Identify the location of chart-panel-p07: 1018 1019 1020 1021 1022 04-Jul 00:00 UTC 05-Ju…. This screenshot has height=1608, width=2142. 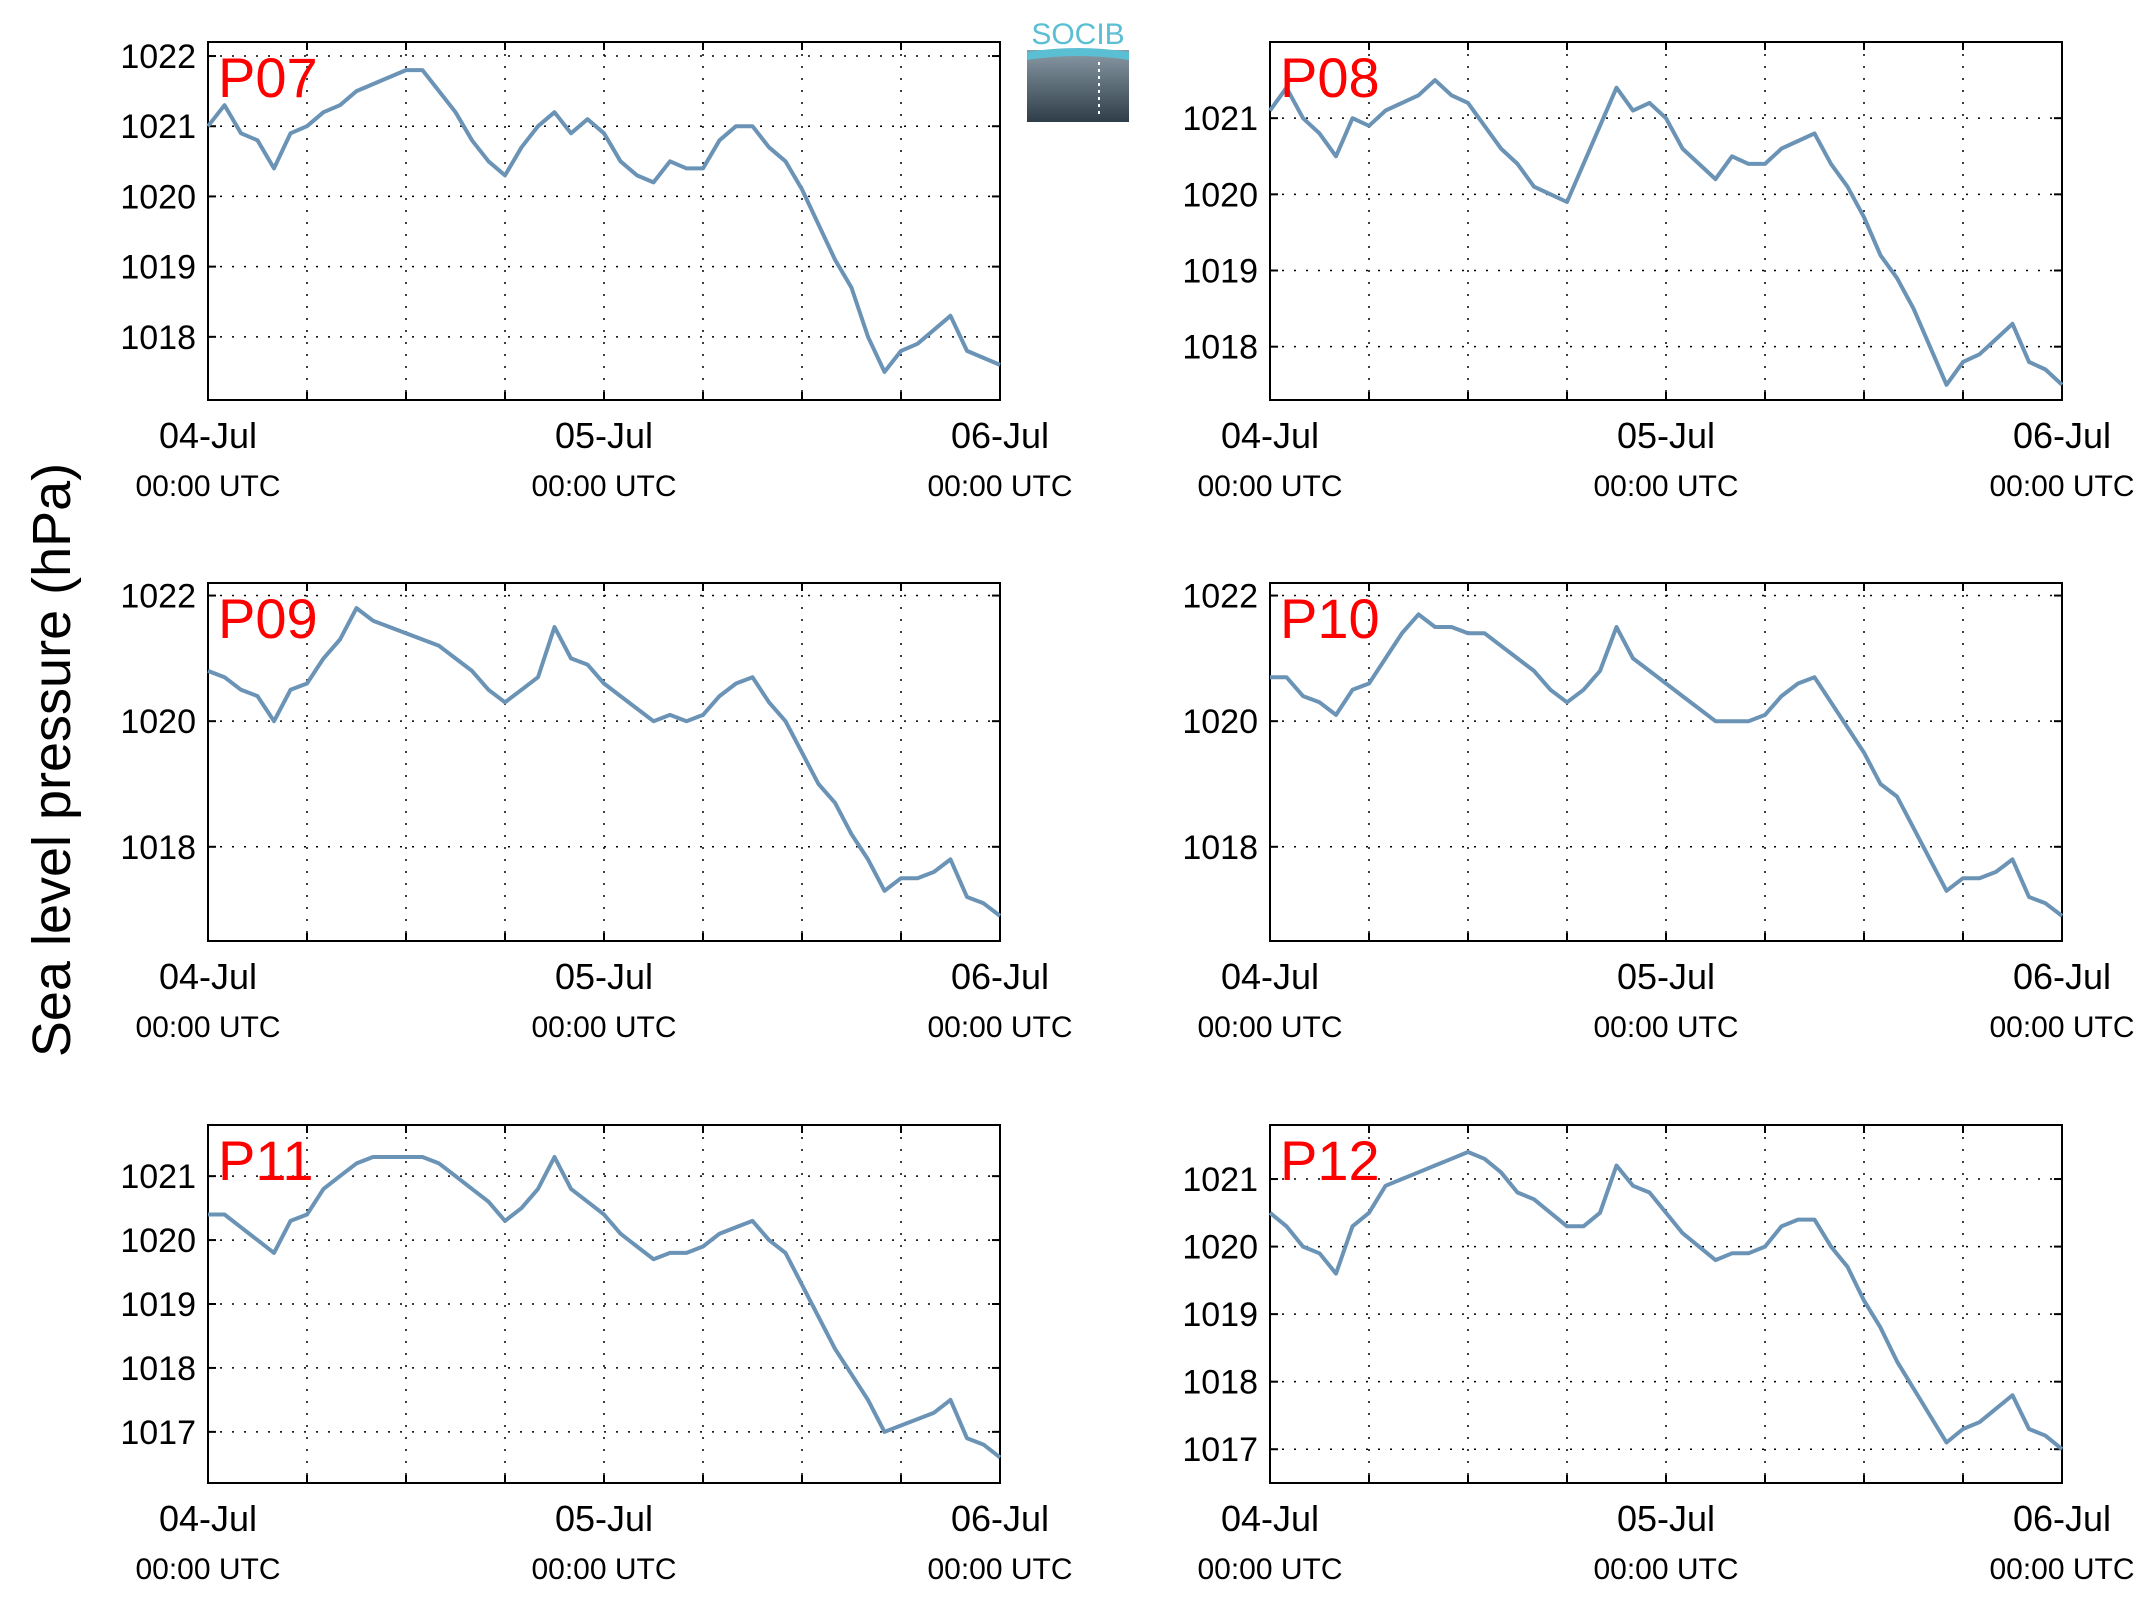
(596, 270).